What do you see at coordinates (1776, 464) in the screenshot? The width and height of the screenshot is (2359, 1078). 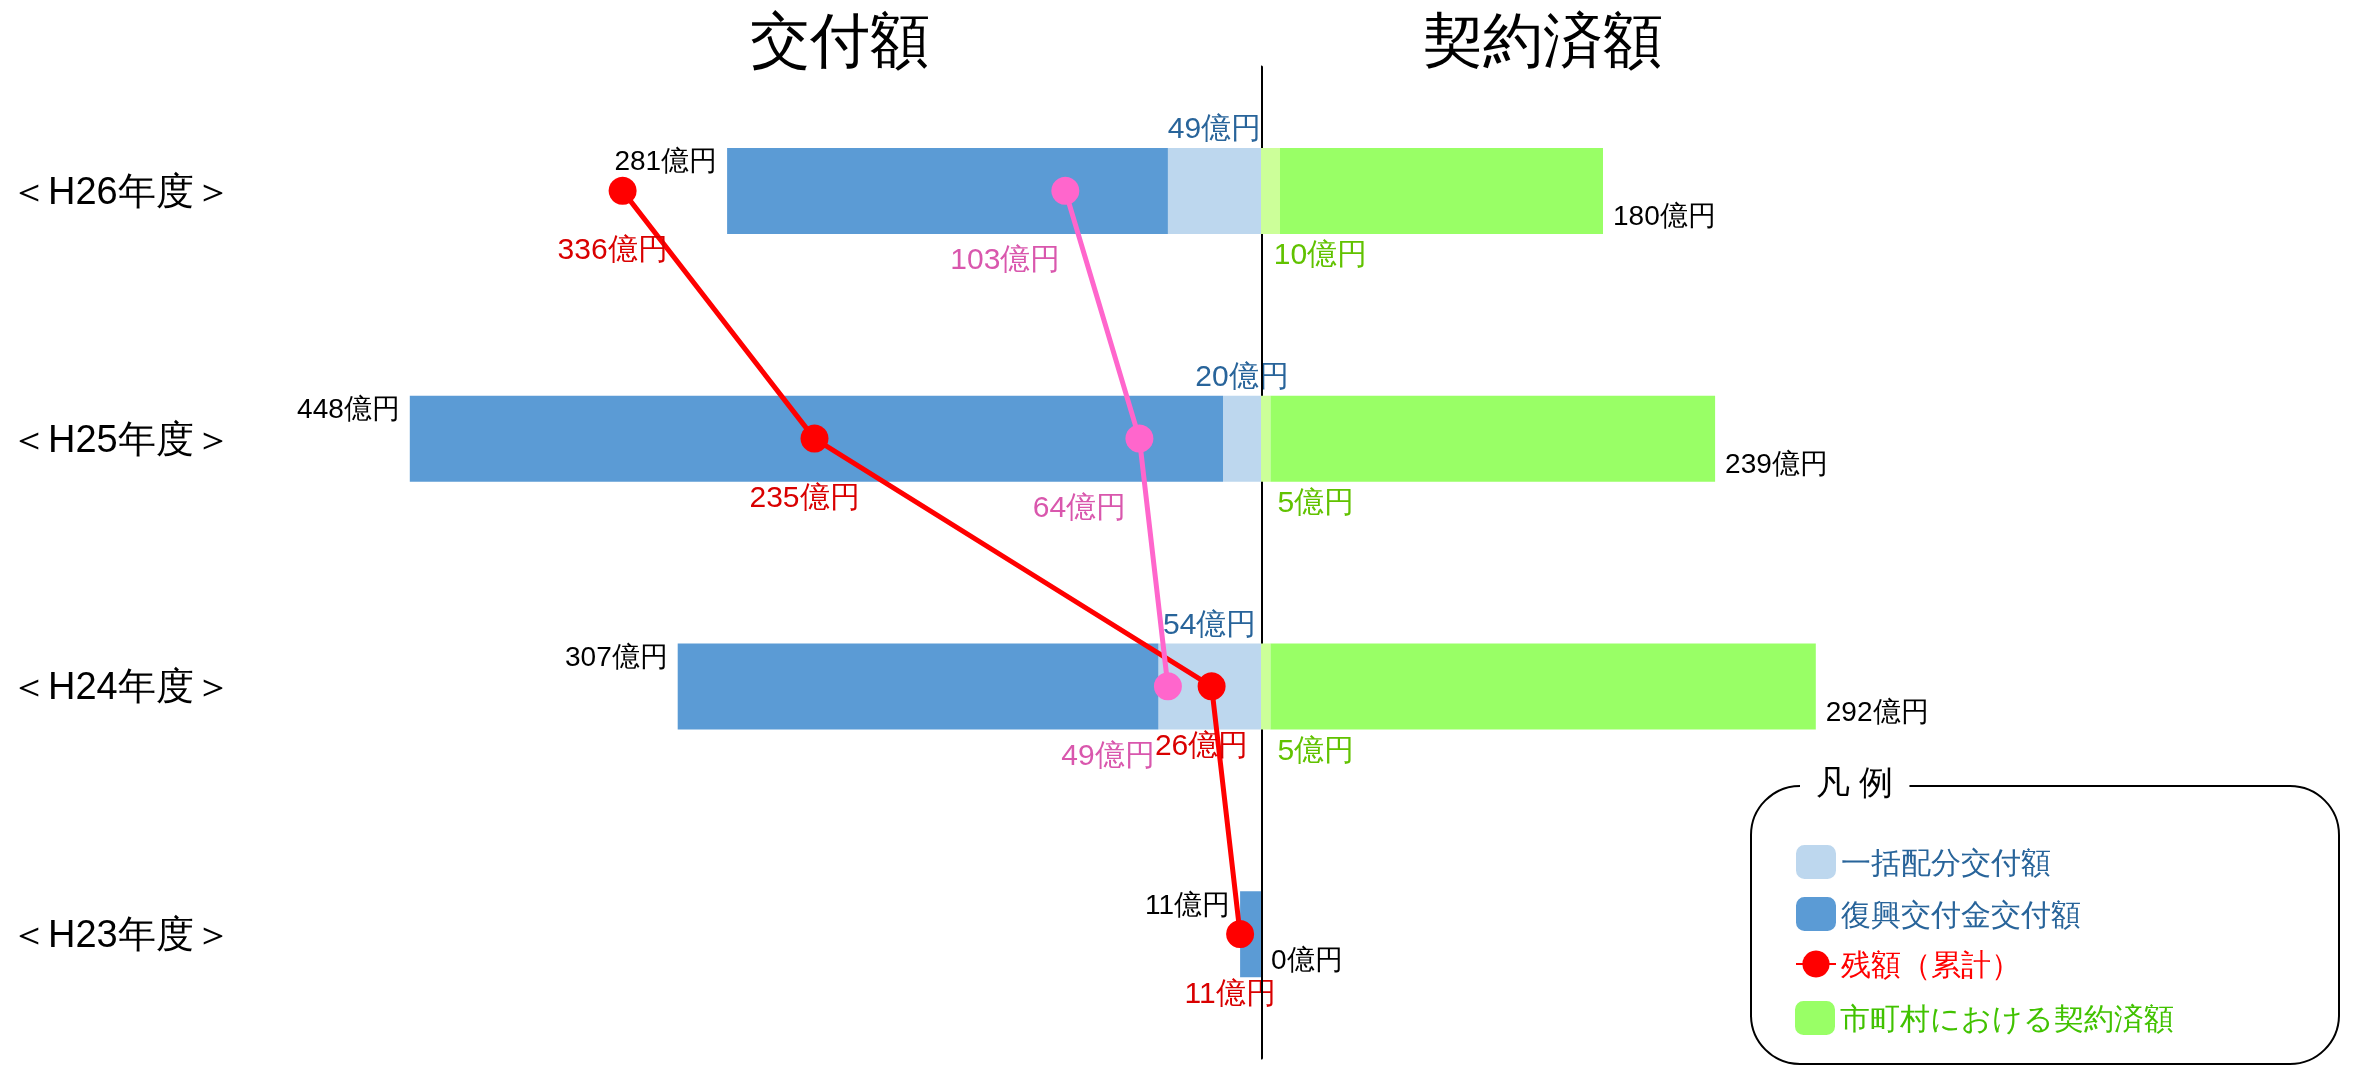 I see `total-label: 239億円` at bounding box center [1776, 464].